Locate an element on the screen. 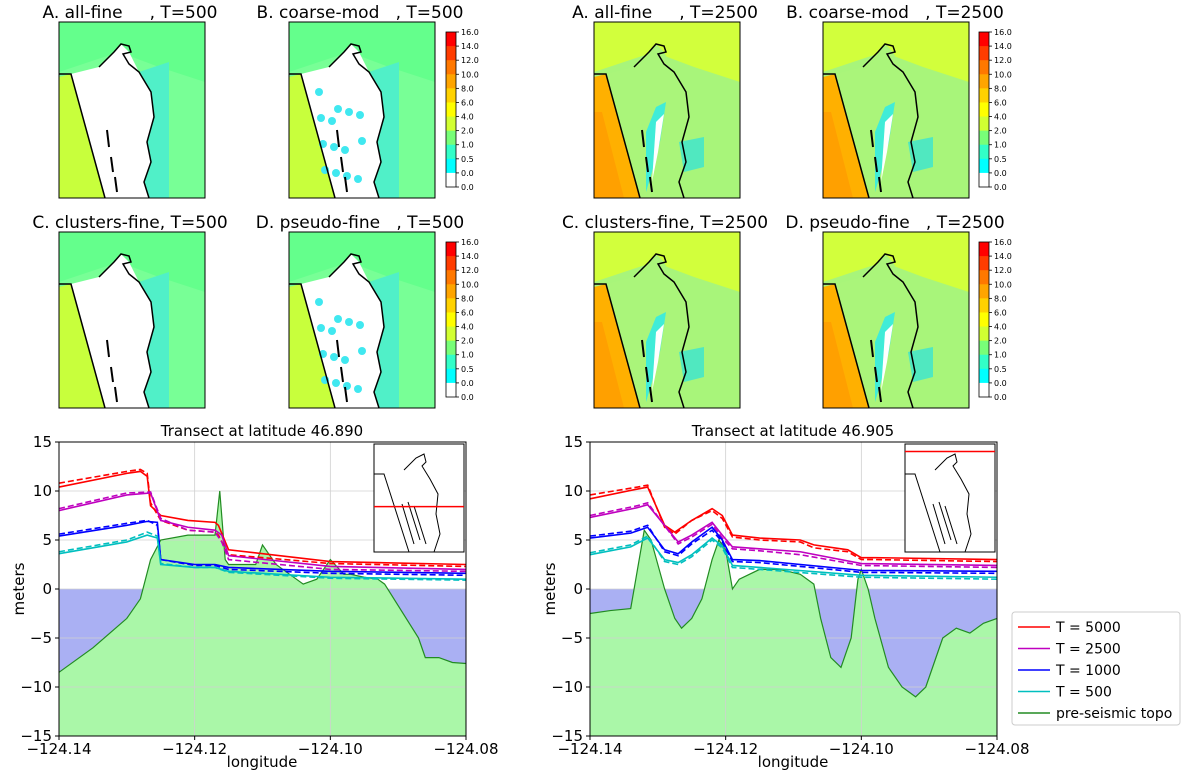 The image size is (1184, 773). map-title-b-t2500: B. coarse-mod , T=2500 is located at coordinates (895, 13).